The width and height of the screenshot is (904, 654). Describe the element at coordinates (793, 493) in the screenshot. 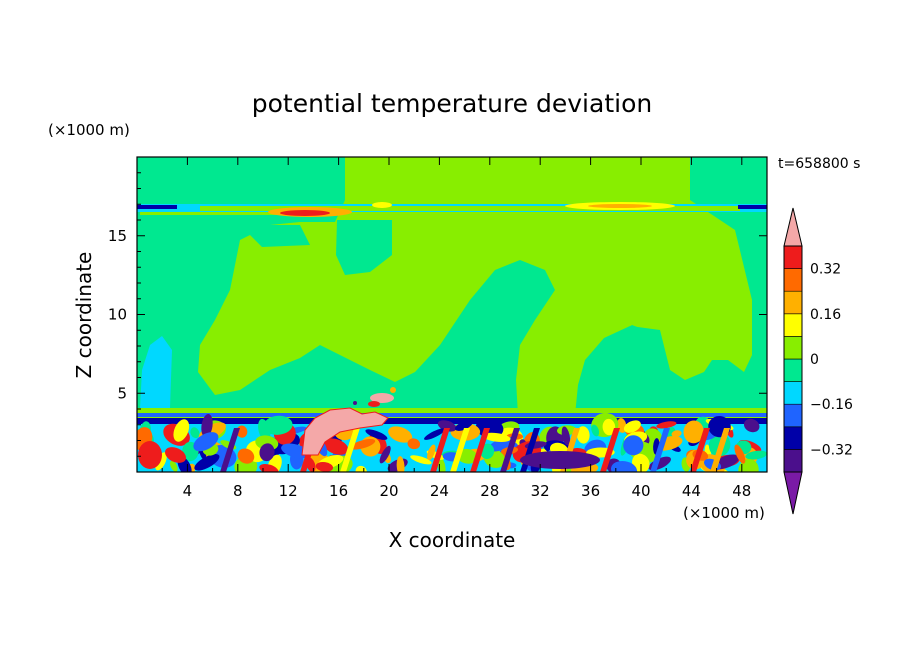

I see `colorbar-arrow-bottom` at that location.